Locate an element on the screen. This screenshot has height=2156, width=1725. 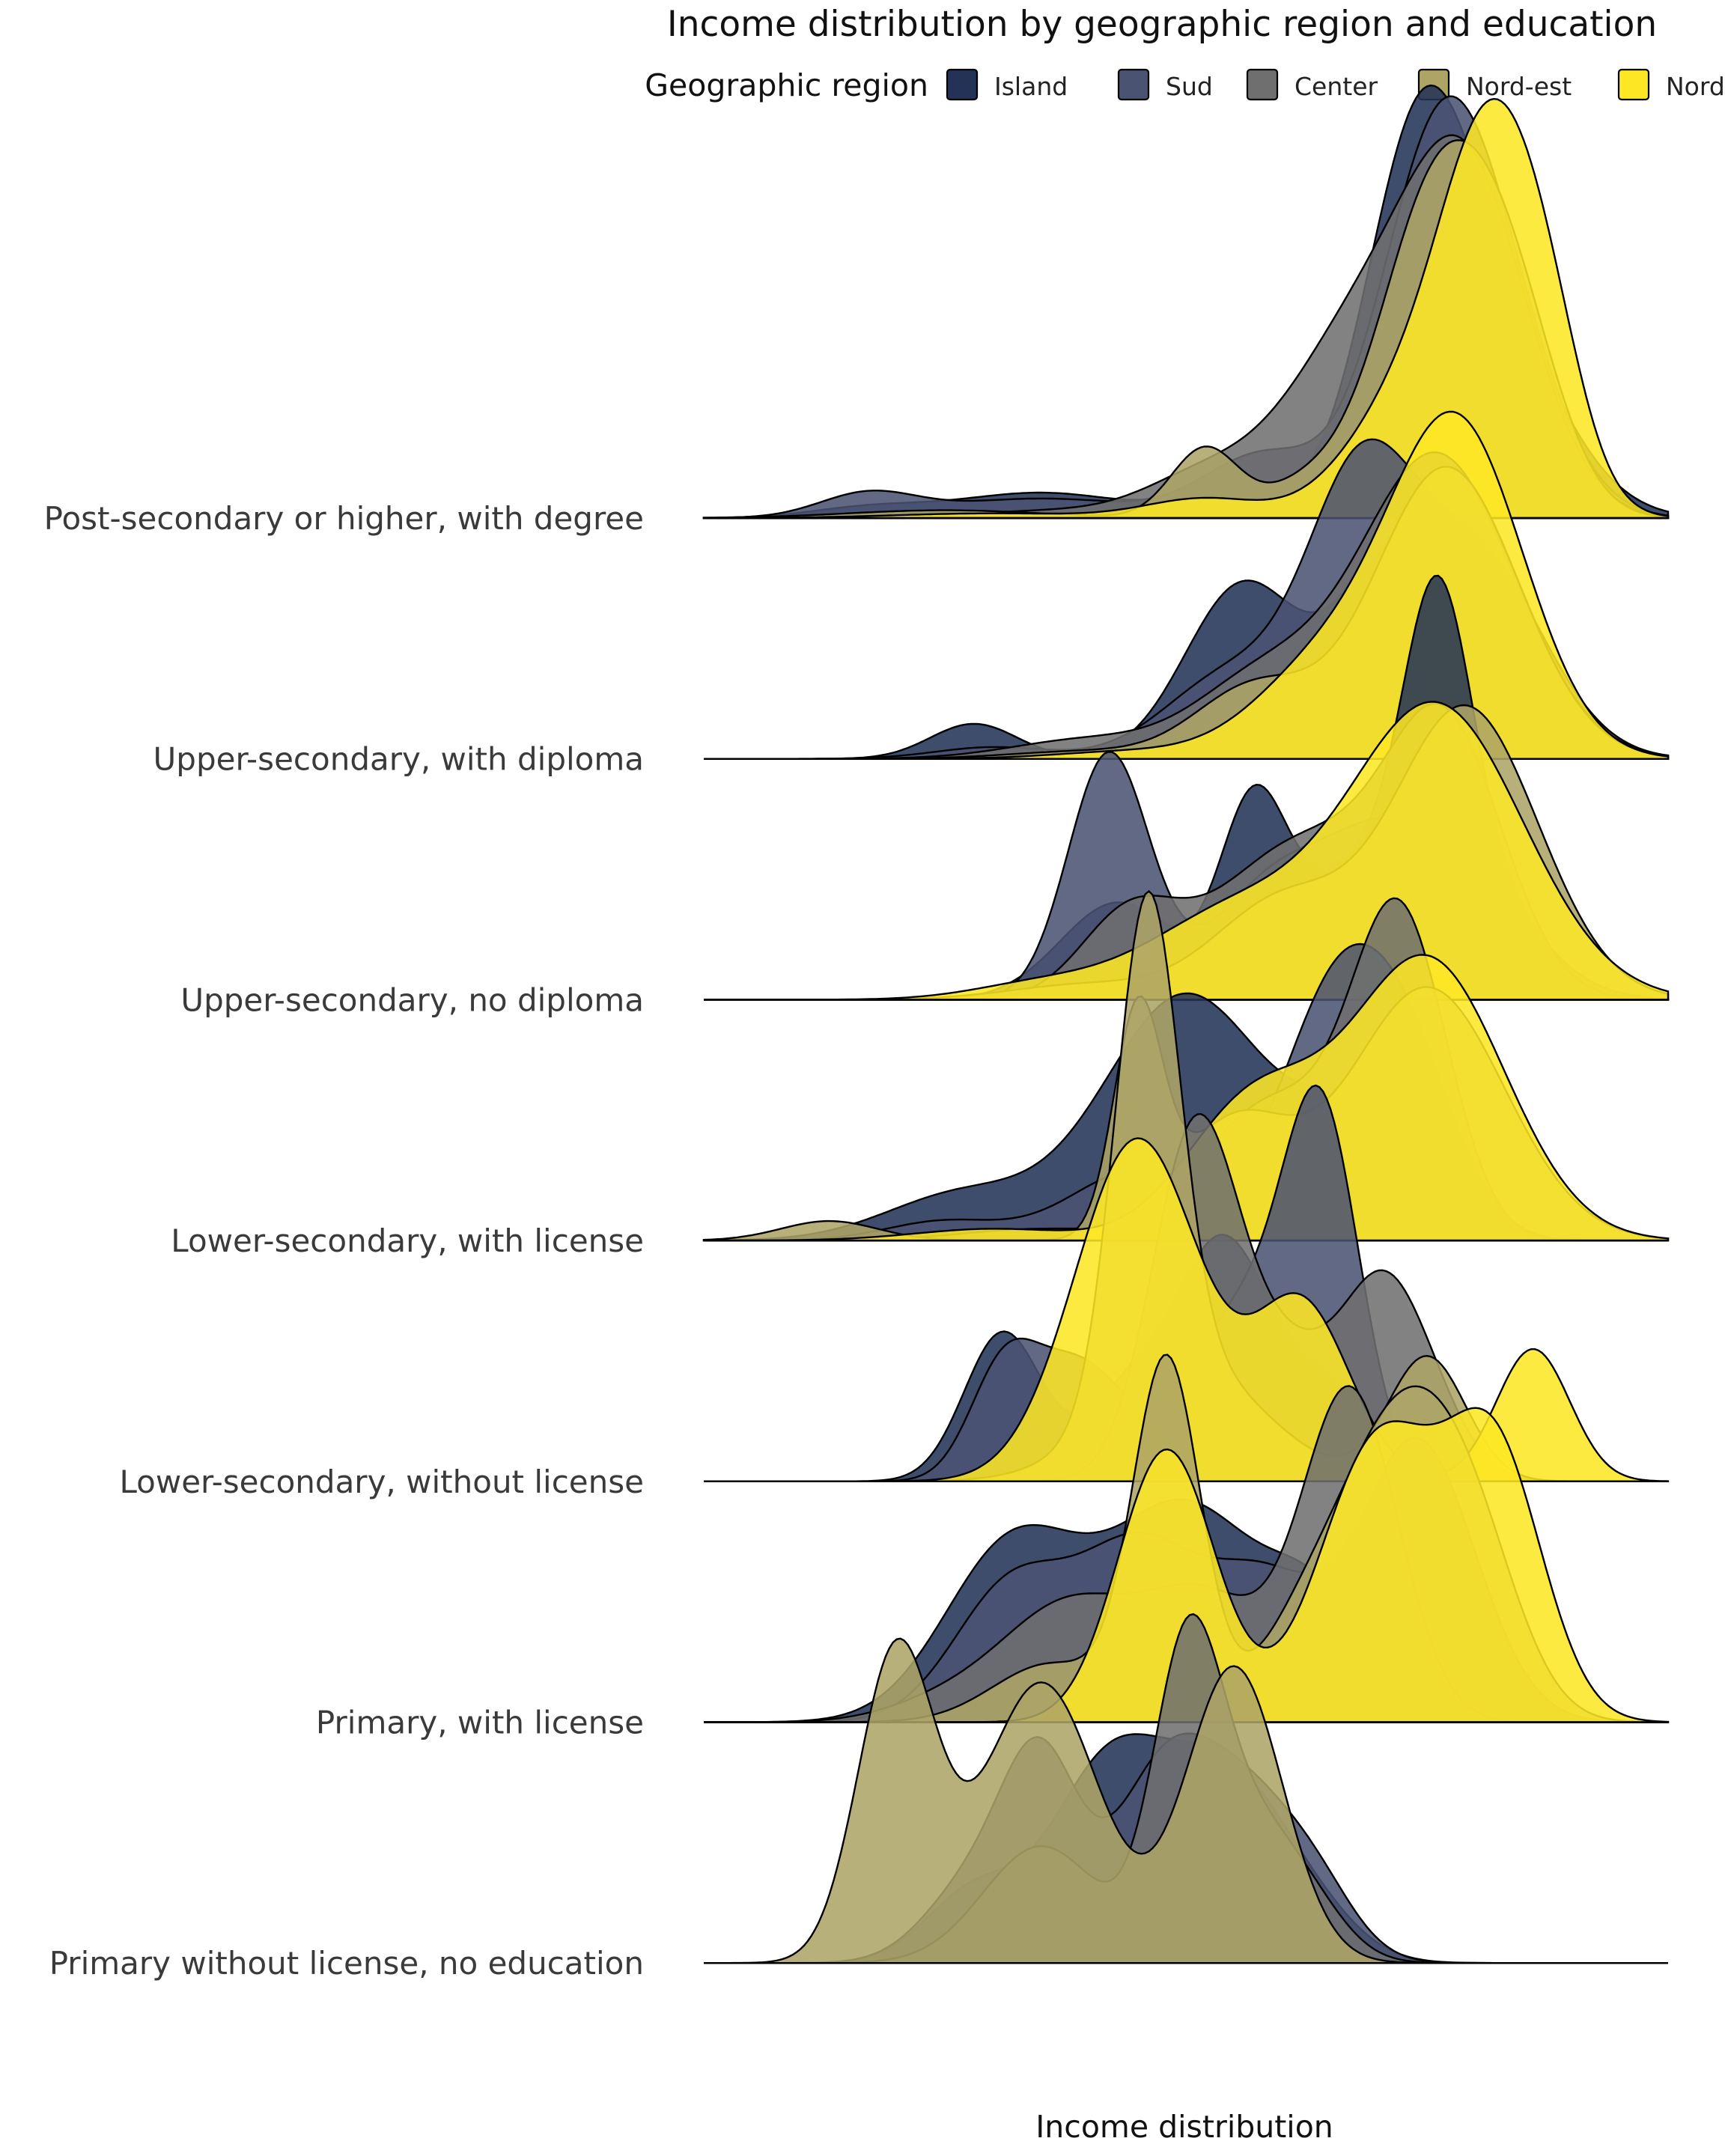
legend-label: Center is located at coordinates (1336, 86).